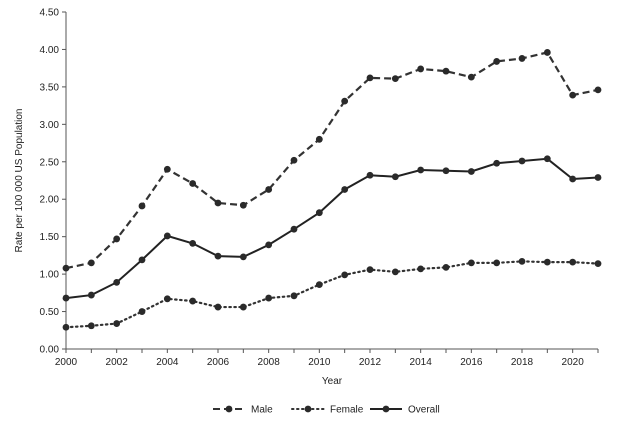 The width and height of the screenshot is (634, 424). I want to click on y-tick-label: 0.50, so click(50, 312).